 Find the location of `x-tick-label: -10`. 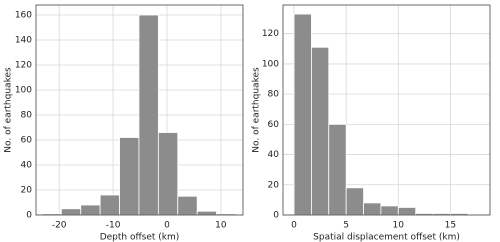

x-tick-label: -10 is located at coordinates (113, 226).